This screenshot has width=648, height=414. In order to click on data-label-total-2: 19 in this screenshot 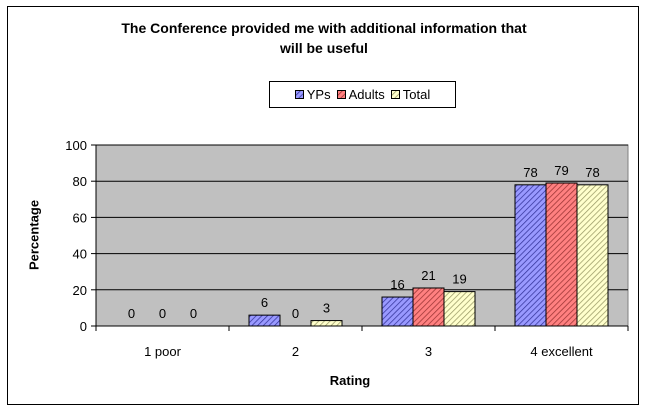, I will do `click(459, 279)`.